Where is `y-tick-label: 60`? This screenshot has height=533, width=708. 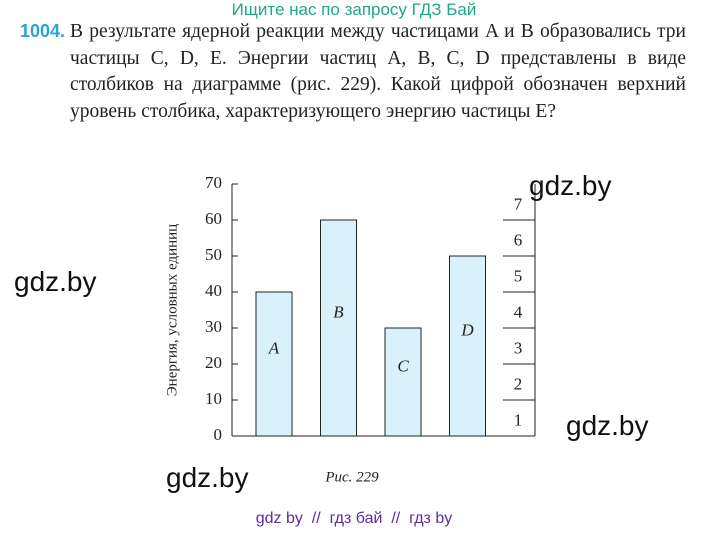
y-tick-label: 60 is located at coordinates (213, 218).